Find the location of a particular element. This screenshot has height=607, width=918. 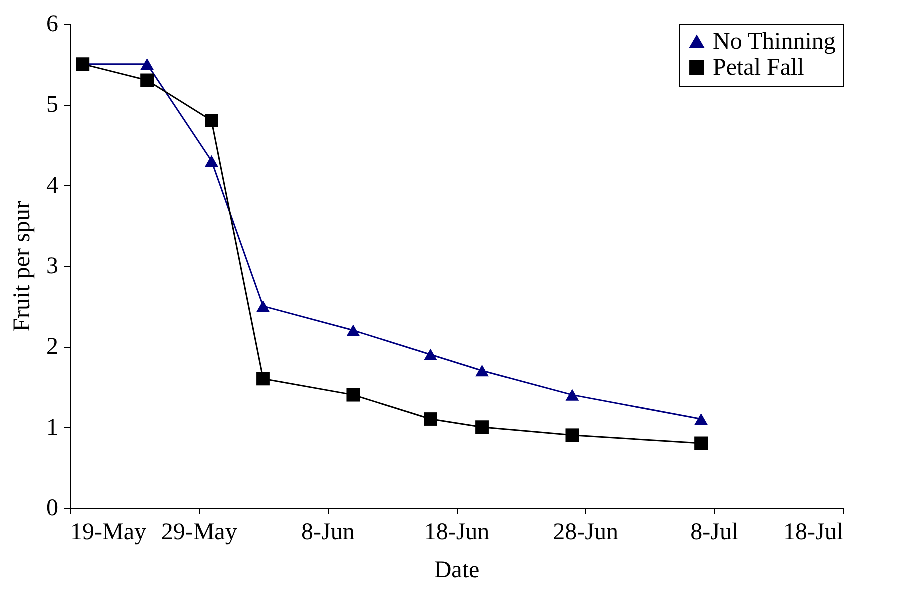

x-axis-title: Date is located at coordinates (457, 571).